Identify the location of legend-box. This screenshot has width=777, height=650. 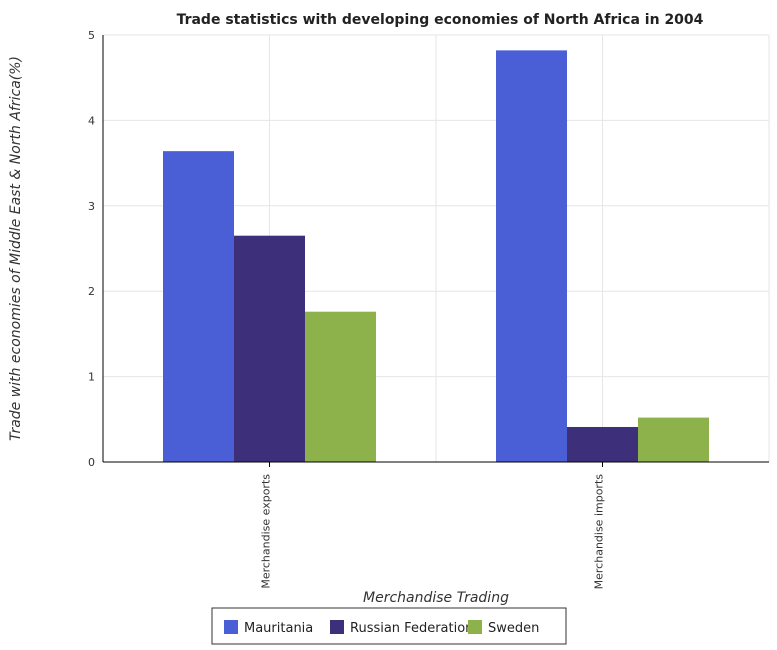
(389, 626).